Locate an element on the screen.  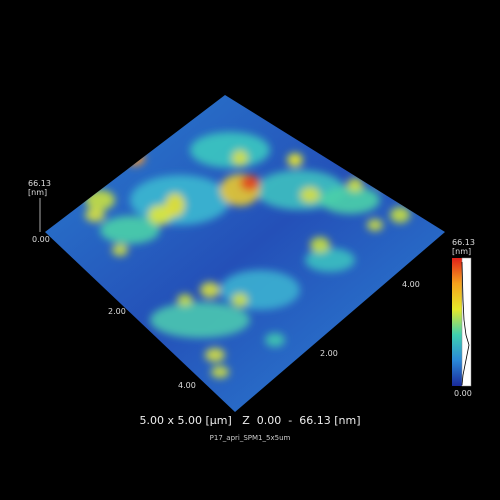
histogram is located at coordinates (465, 323).